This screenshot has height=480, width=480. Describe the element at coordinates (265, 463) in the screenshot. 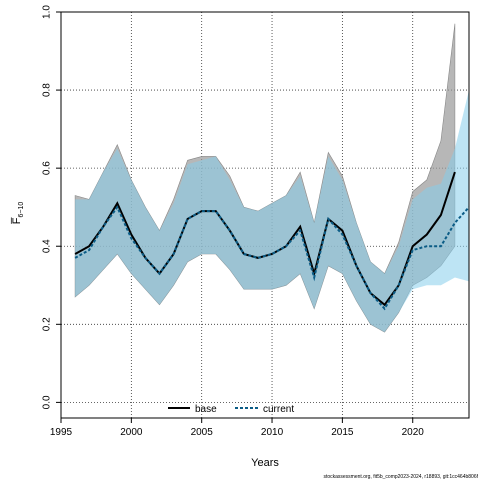

I see `x-axis-title: Years` at that location.